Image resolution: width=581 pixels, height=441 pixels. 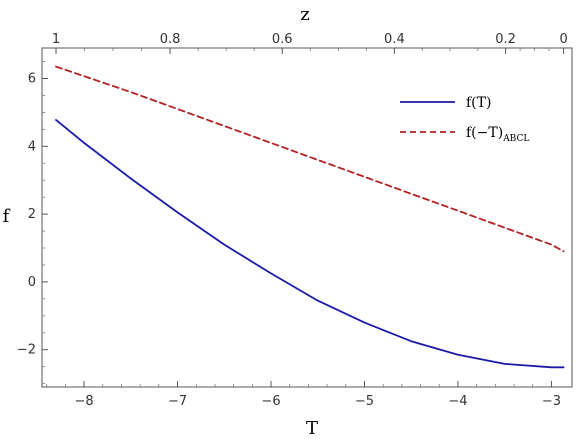 What do you see at coordinates (26, 350) in the screenshot?
I see `y-tick-label-0: −2` at bounding box center [26, 350].